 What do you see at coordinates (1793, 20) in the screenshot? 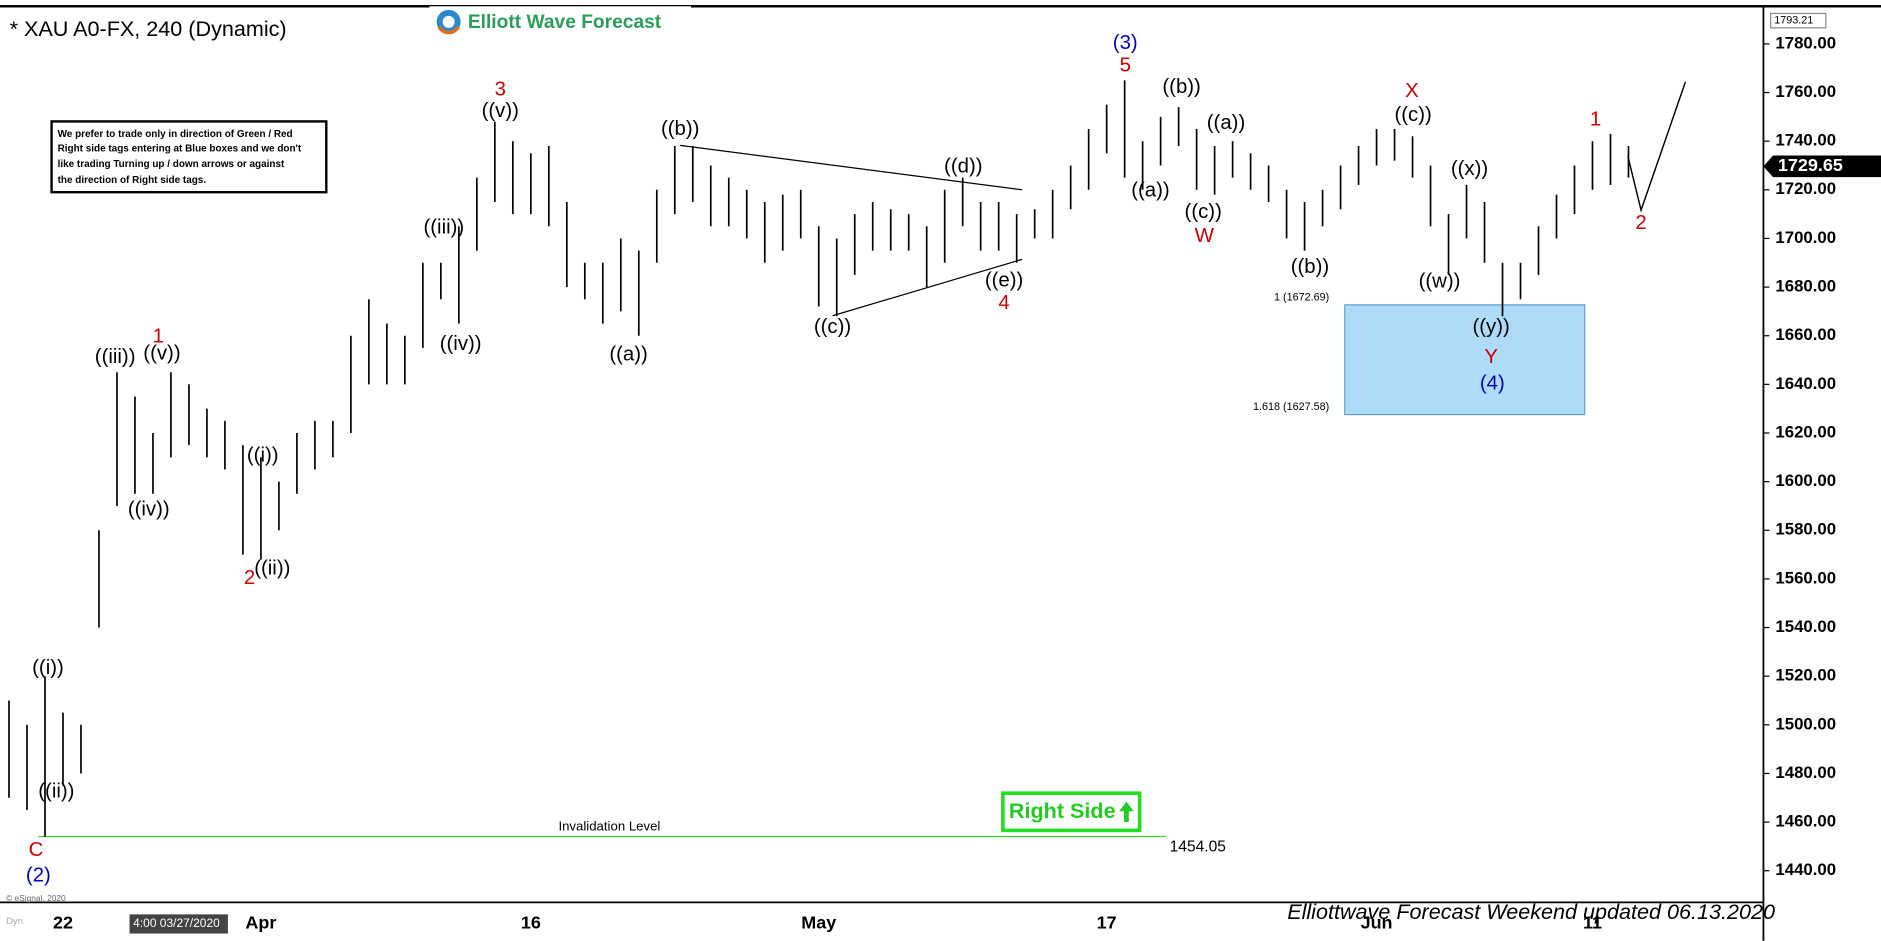
I see `top-value: 1793.21` at bounding box center [1793, 20].